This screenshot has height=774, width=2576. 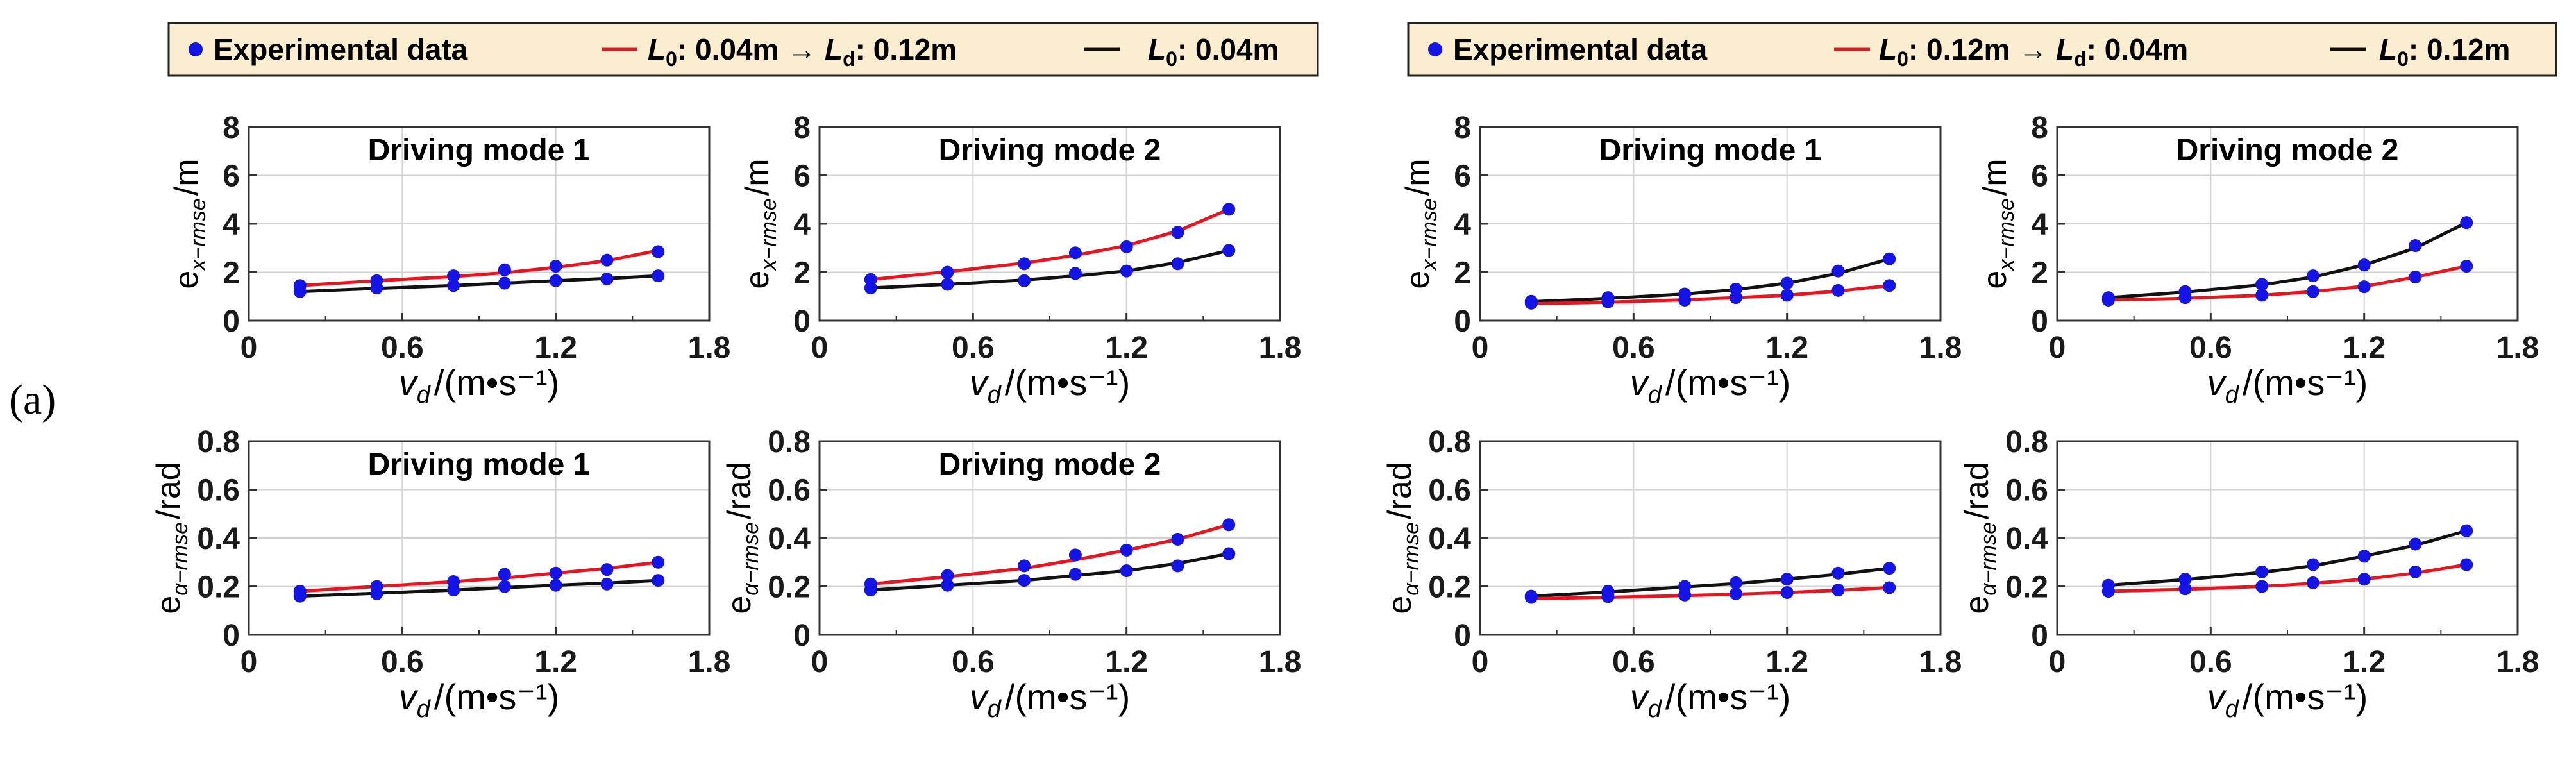 I want to click on panel-label: (a), so click(x=32, y=399).